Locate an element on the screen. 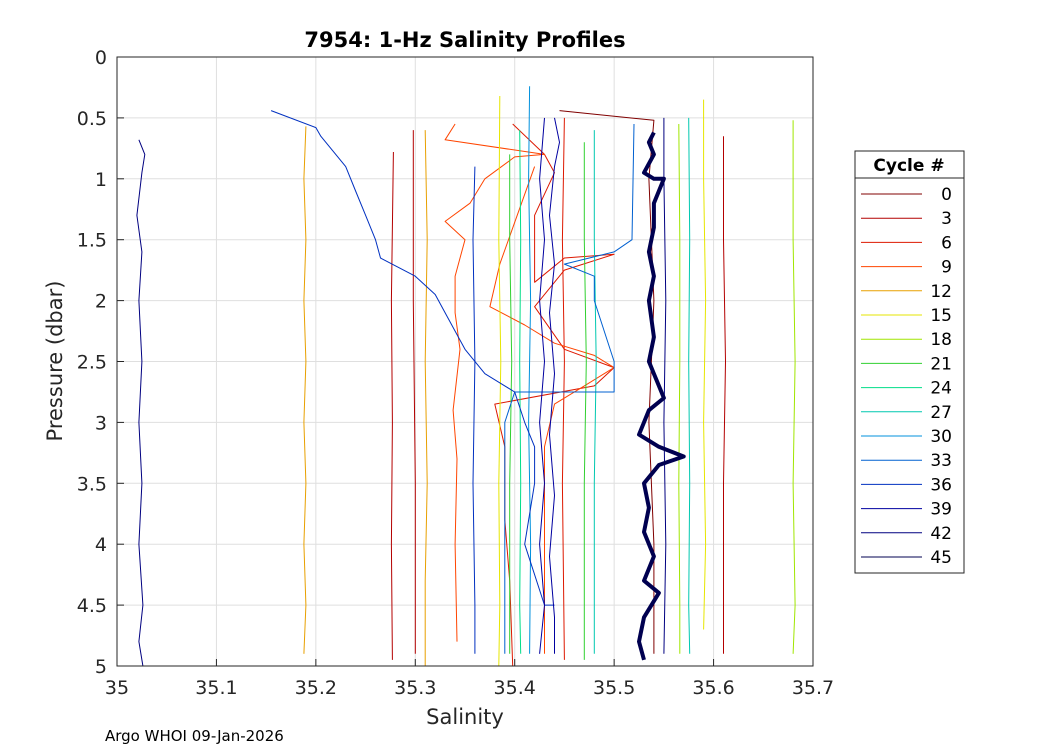 Image resolution: width=1050 pixels, height=750 pixels. x-axis: 35 35.1 35.2 35.3 35.4 35.5 35.6 35.7 is located at coordinates (469, 679).